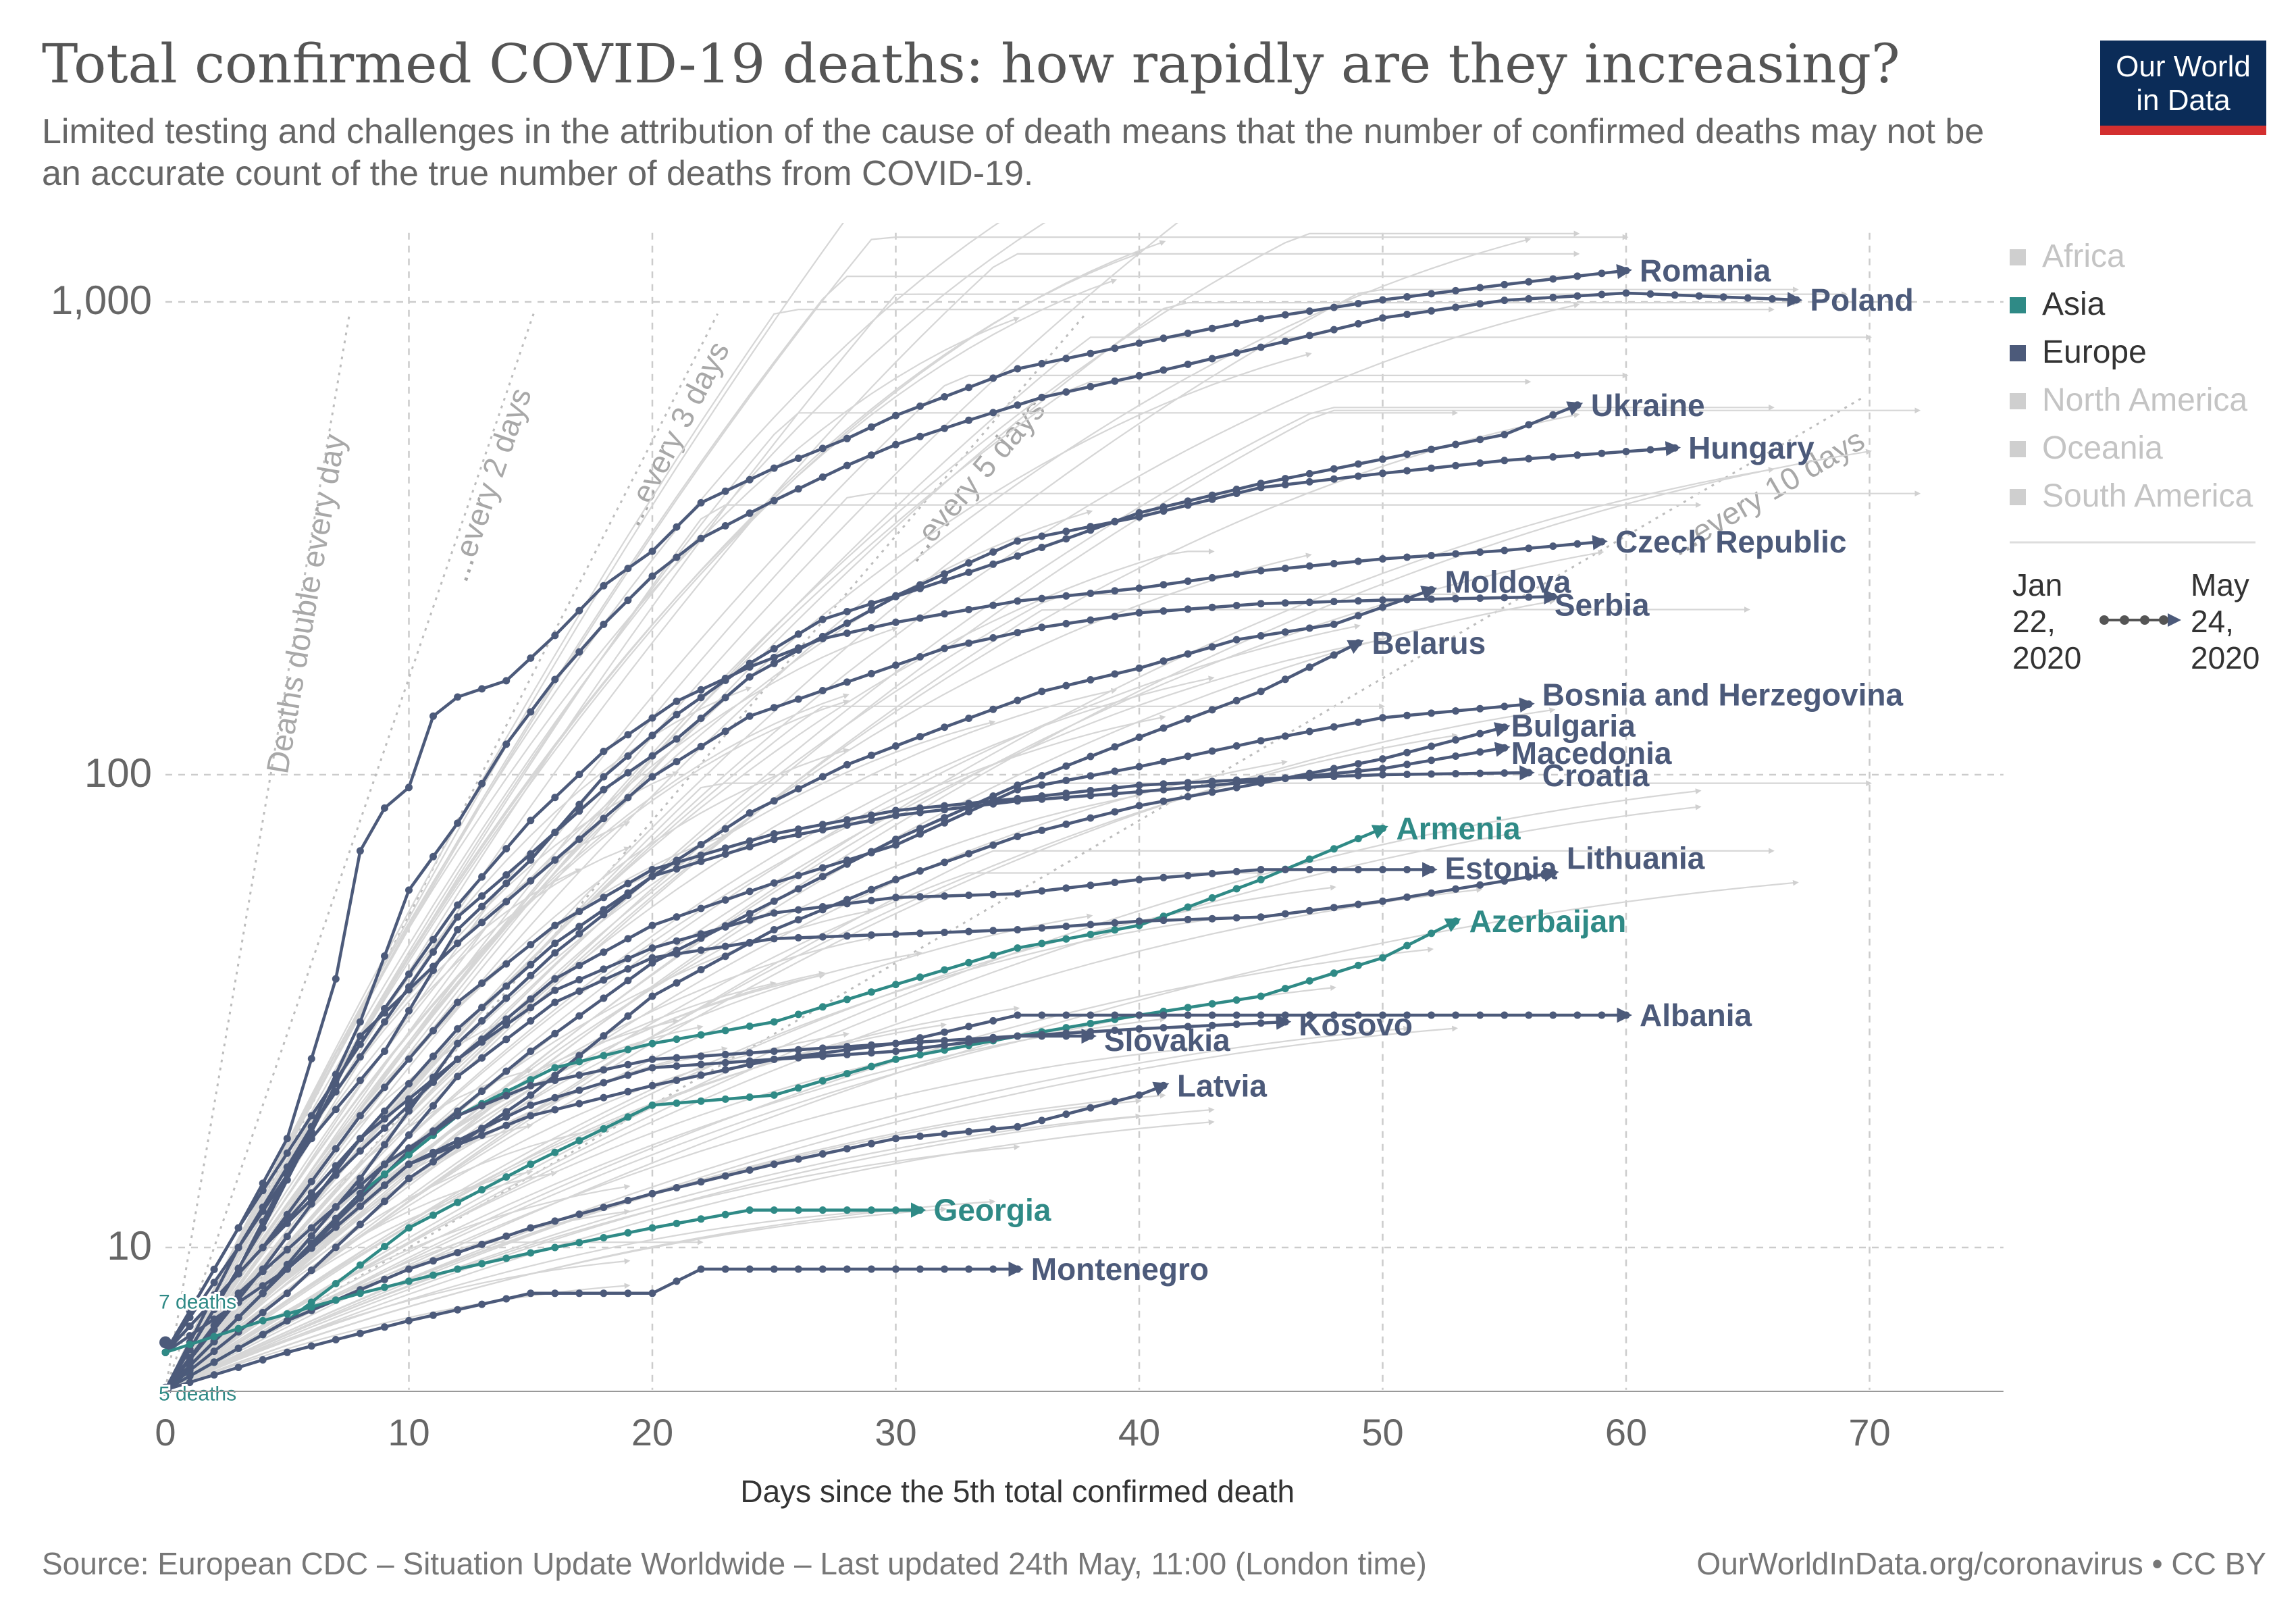  I want to click on owid-logo: Our World in Data, so click(2183, 88).